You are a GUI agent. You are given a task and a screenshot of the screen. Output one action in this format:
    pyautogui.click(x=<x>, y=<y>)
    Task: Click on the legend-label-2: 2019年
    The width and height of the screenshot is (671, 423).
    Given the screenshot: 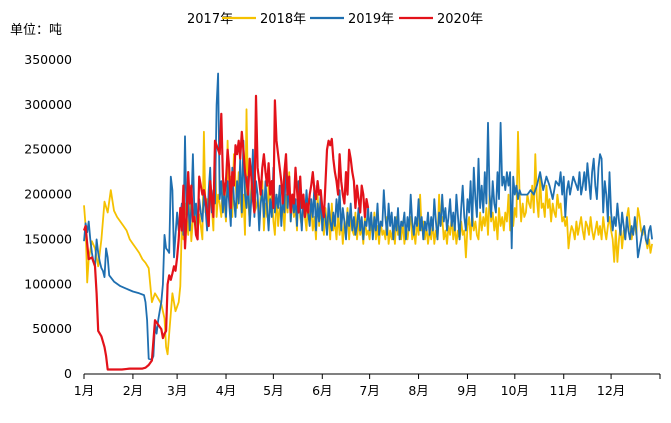 What is the action you would take?
    pyautogui.click(x=371, y=19)
    